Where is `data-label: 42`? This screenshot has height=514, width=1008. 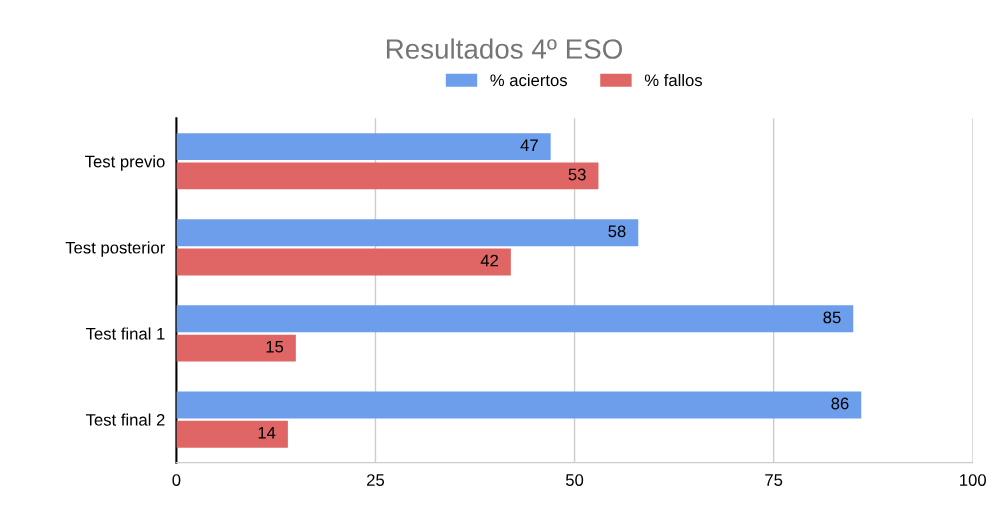
data-label: 42 is located at coordinates (489, 260).